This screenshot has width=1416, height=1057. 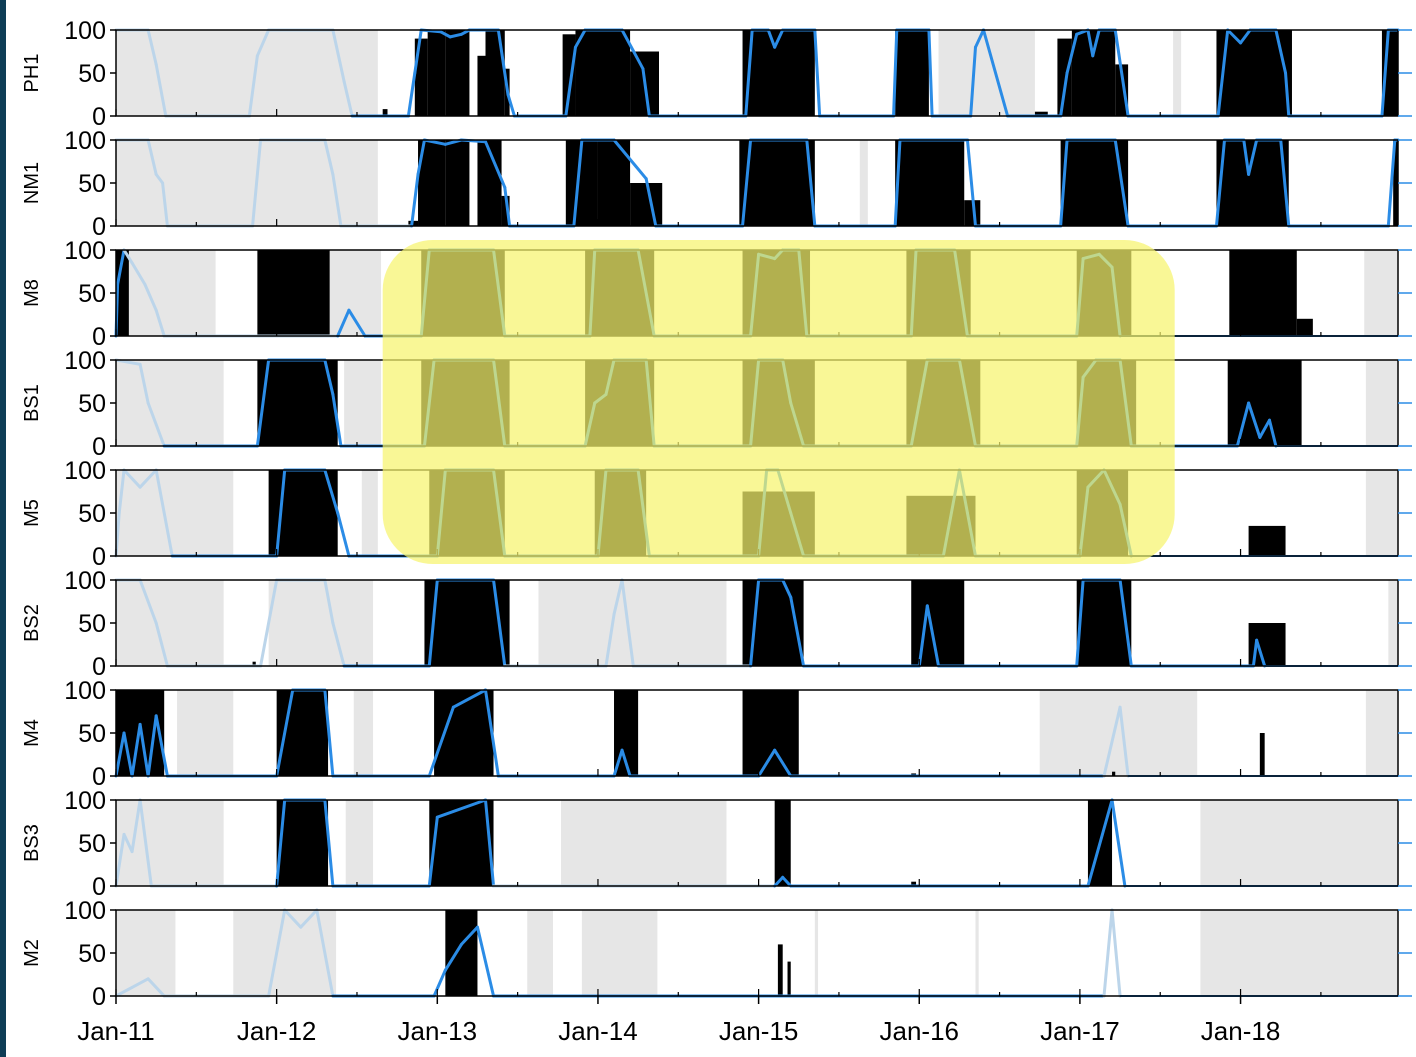 I want to click on panel-m4: 0 50 100 M4, so click(x=716, y=734).